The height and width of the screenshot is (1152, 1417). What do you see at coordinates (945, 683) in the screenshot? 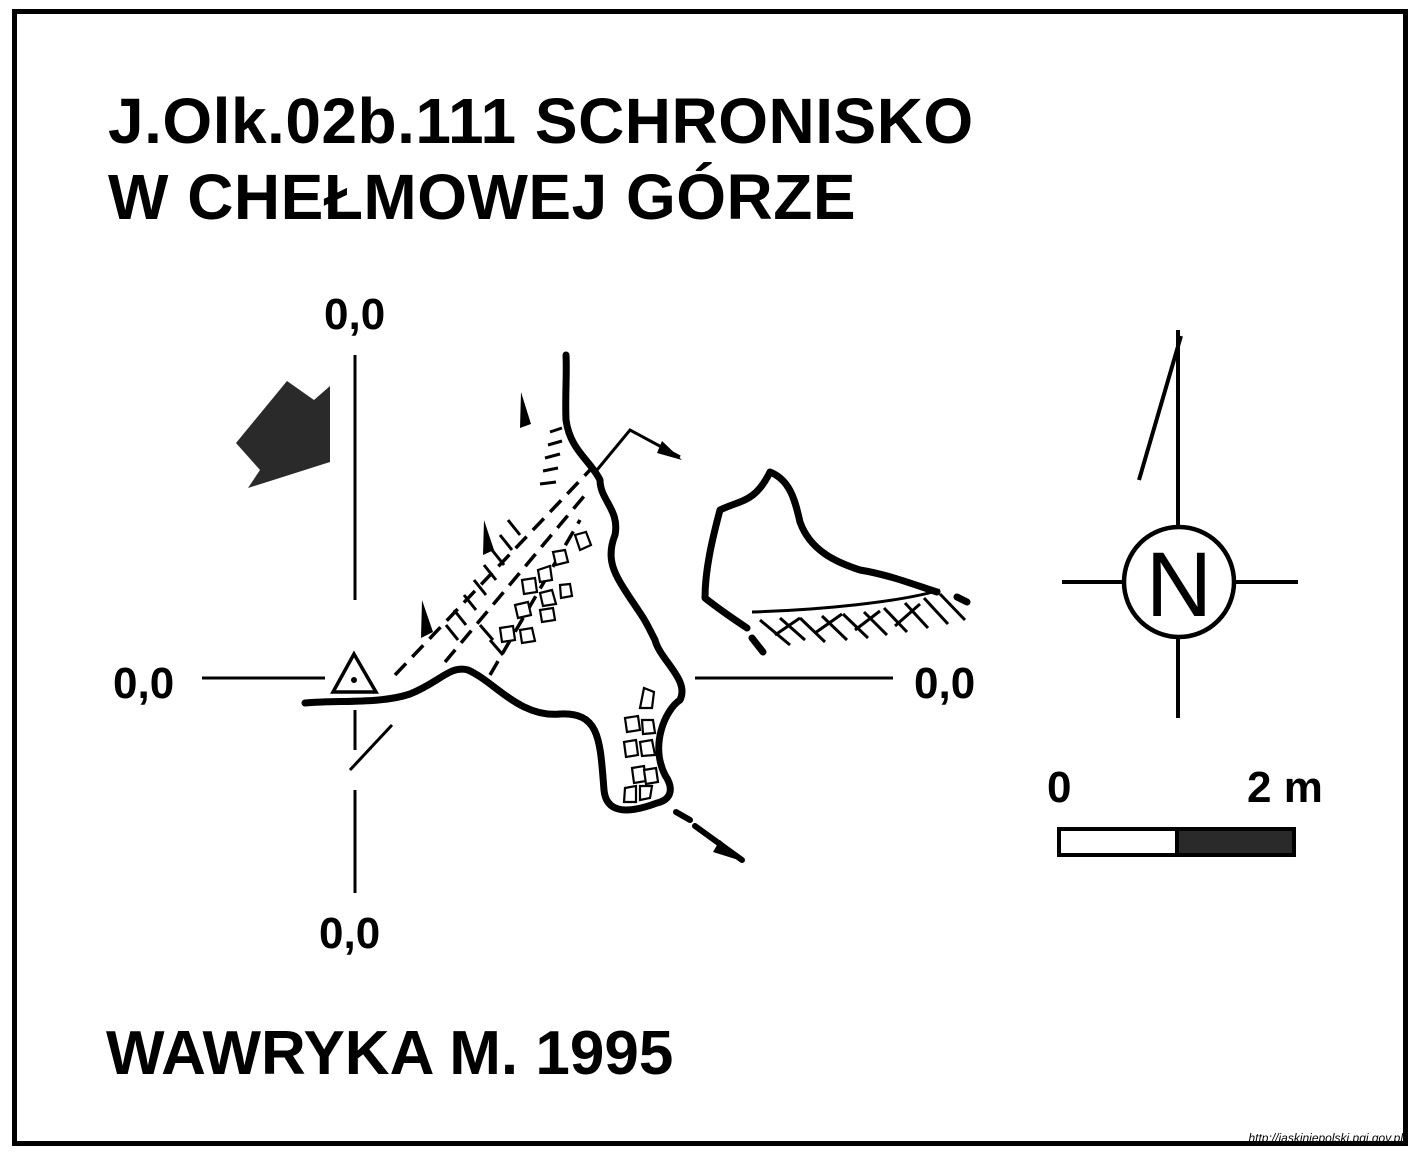
I see `coord-label-right: 0,0` at bounding box center [945, 683].